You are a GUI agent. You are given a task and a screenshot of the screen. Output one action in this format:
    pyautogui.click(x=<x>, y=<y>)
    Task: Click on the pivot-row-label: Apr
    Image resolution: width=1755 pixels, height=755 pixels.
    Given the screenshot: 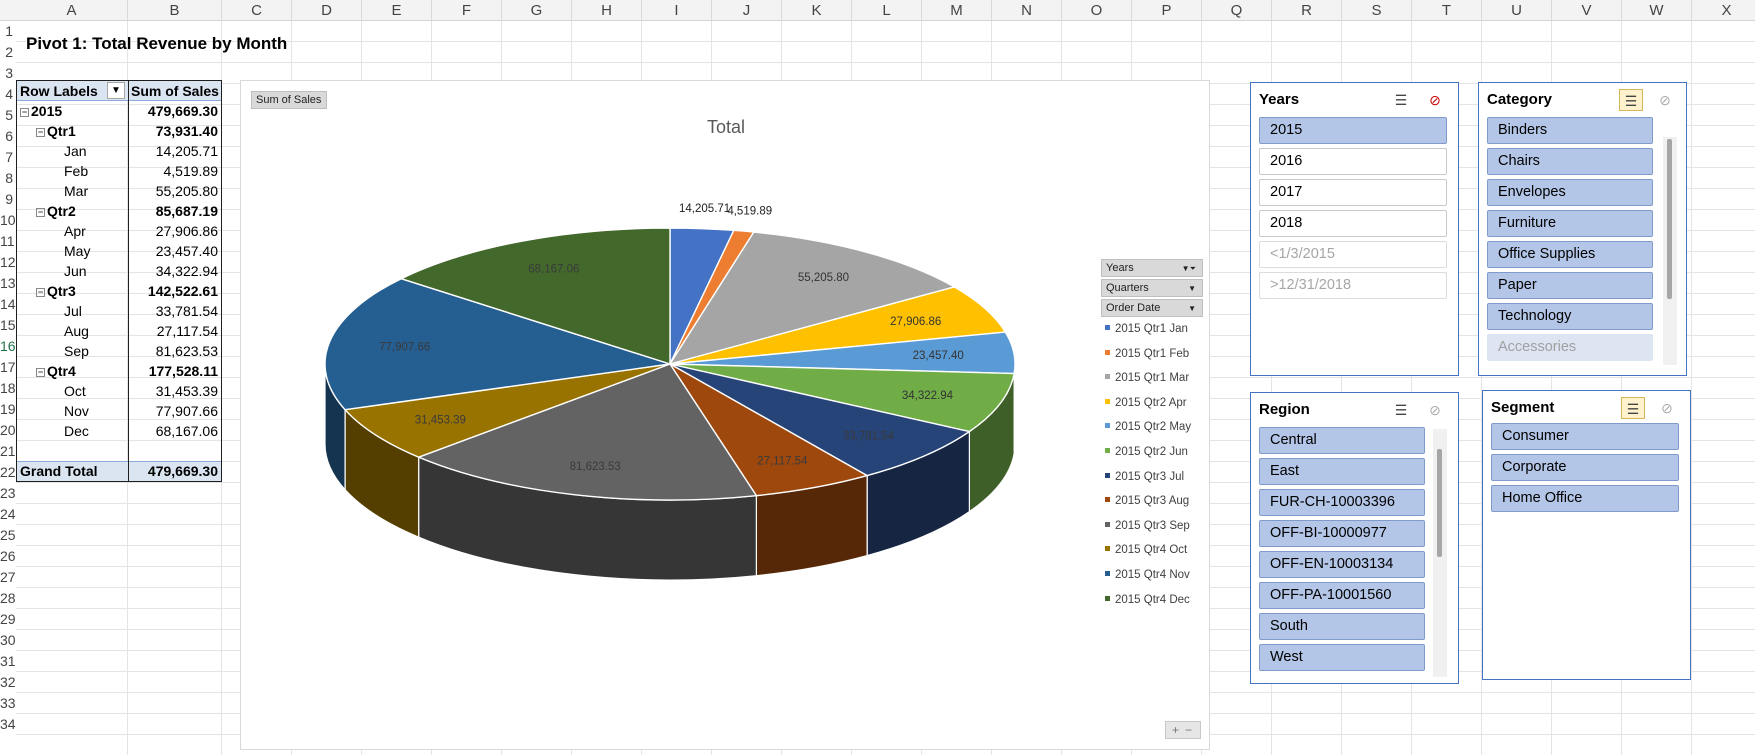 What is the action you would take?
    pyautogui.click(x=95, y=231)
    